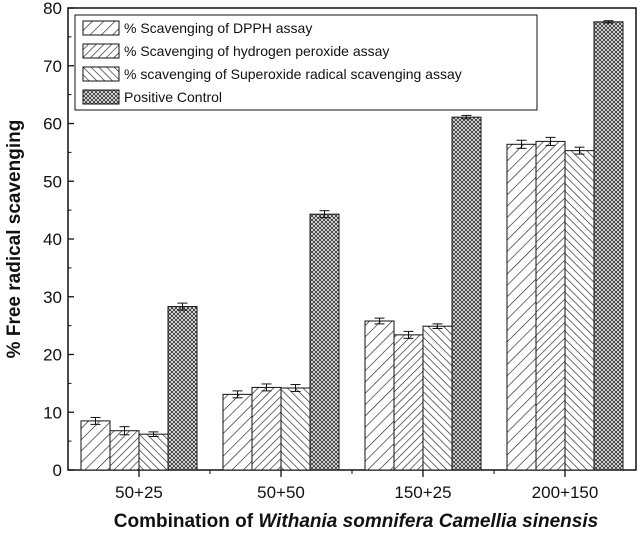 The width and height of the screenshot is (644, 534). Describe the element at coordinates (422, 492) in the screenshot. I see `x-tick-label: 150+25` at that location.